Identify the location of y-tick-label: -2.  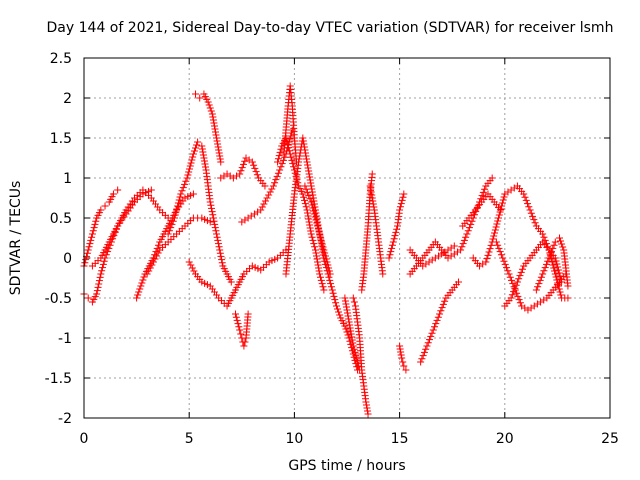
(65, 419).